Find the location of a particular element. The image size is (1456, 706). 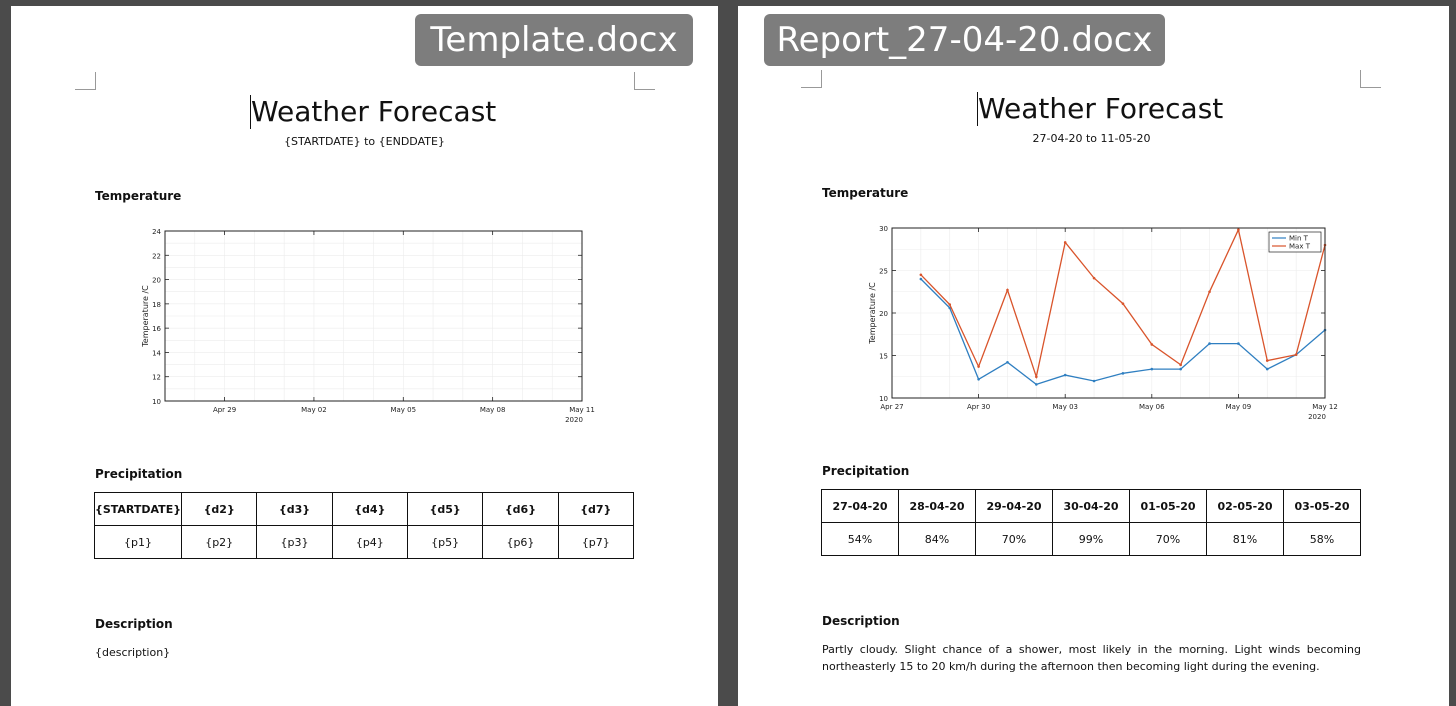

precip-value-cell: {p4} is located at coordinates (369, 542).